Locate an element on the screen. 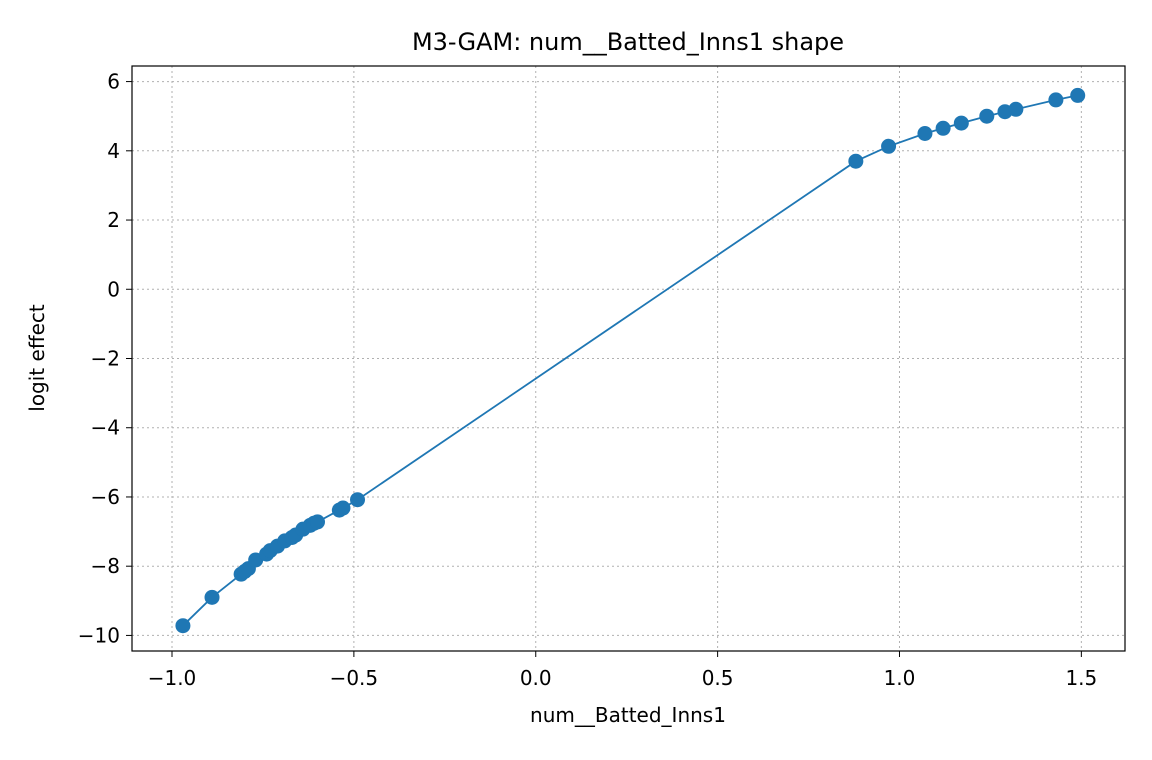 Image resolution: width=1152 pixels, height=760 pixels. x-tick-label: 1.5 is located at coordinates (1081, 678).